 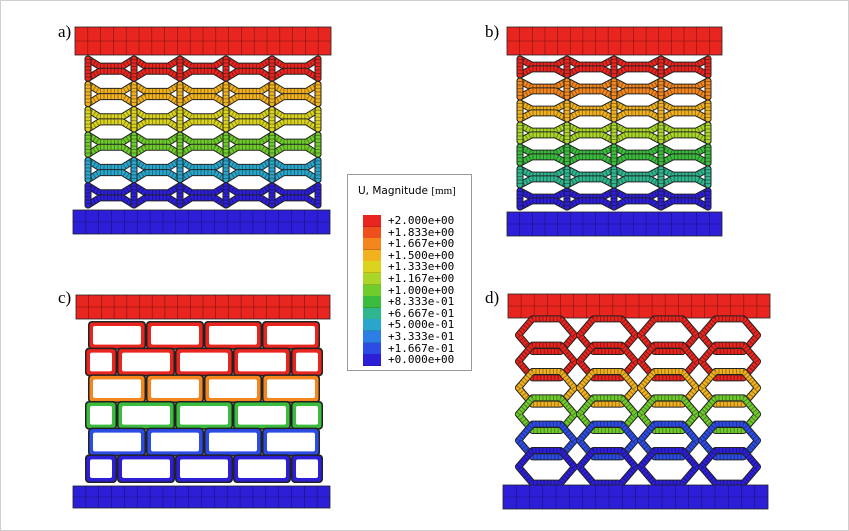 I want to click on top-plate-d, so click(x=639, y=306).